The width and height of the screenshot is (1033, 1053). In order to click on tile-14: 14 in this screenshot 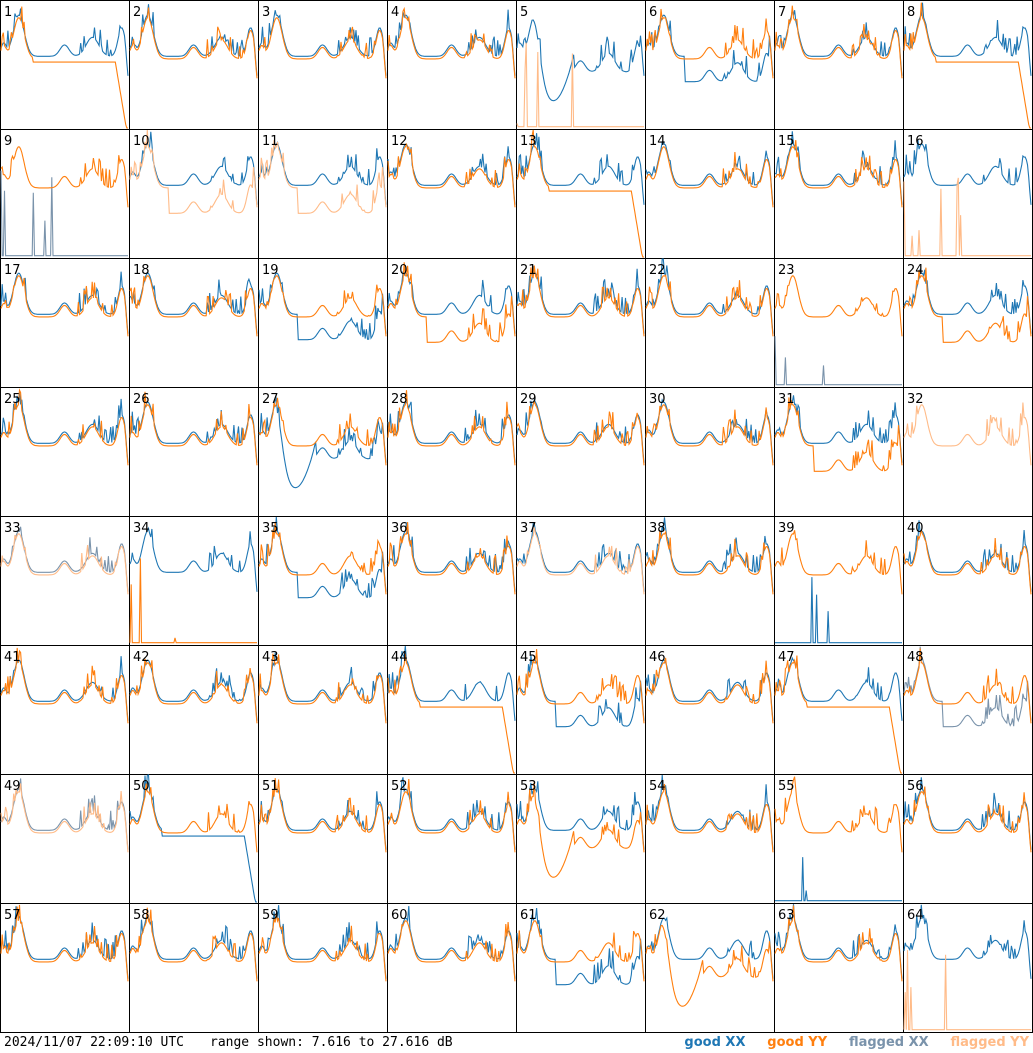, I will do `click(710, 194)`.